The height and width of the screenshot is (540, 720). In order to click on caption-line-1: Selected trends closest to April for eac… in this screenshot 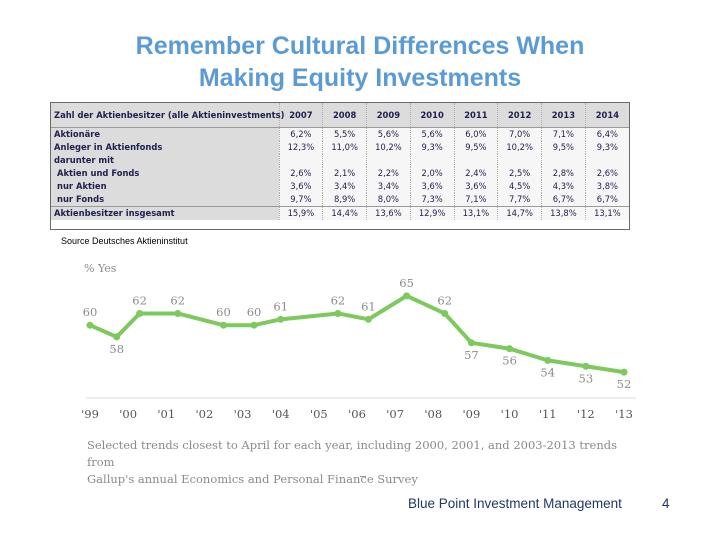, I will do `click(352, 453)`.